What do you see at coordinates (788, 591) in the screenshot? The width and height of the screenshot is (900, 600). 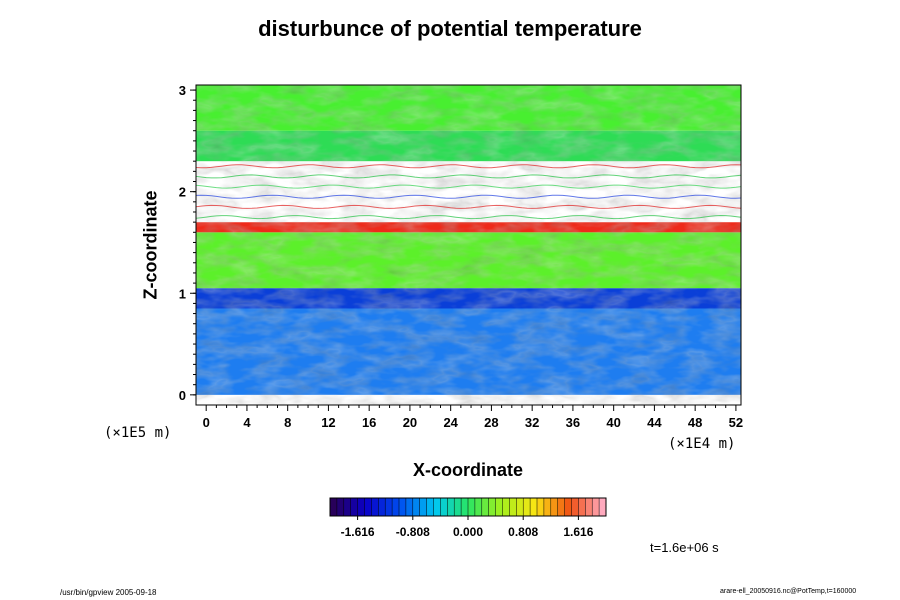 I see `footer-right: arare-ell_20050916.nc@PotTemp,t=160000` at bounding box center [788, 591].